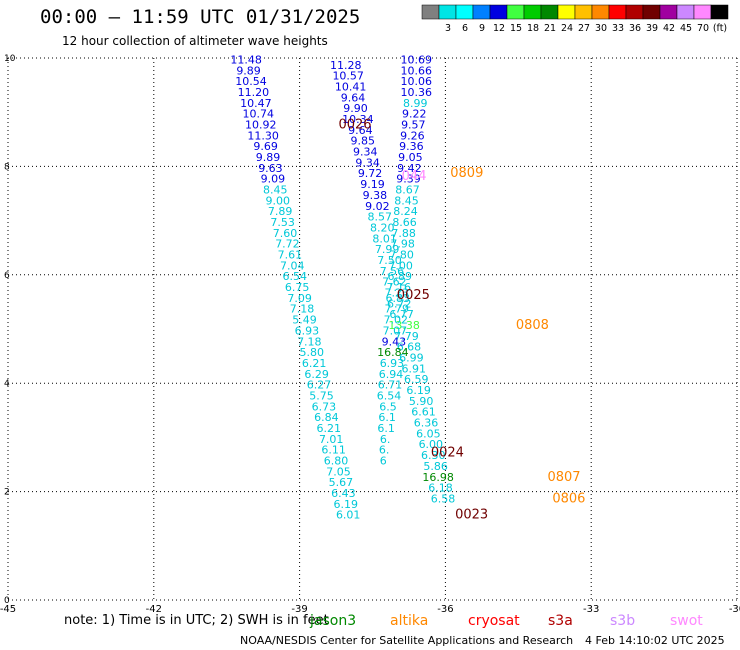 The width and height of the screenshot is (740, 650). I want to click on colorbar-pink-segment, so click(702, 12).